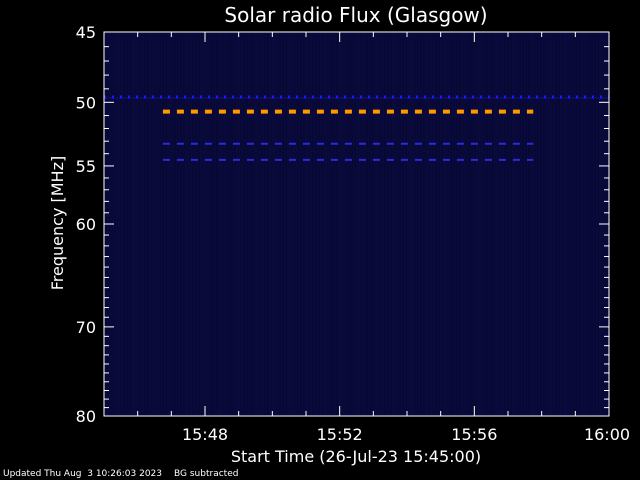 The height and width of the screenshot is (480, 640). I want to click on y-tick-label: 45, so click(86, 32).